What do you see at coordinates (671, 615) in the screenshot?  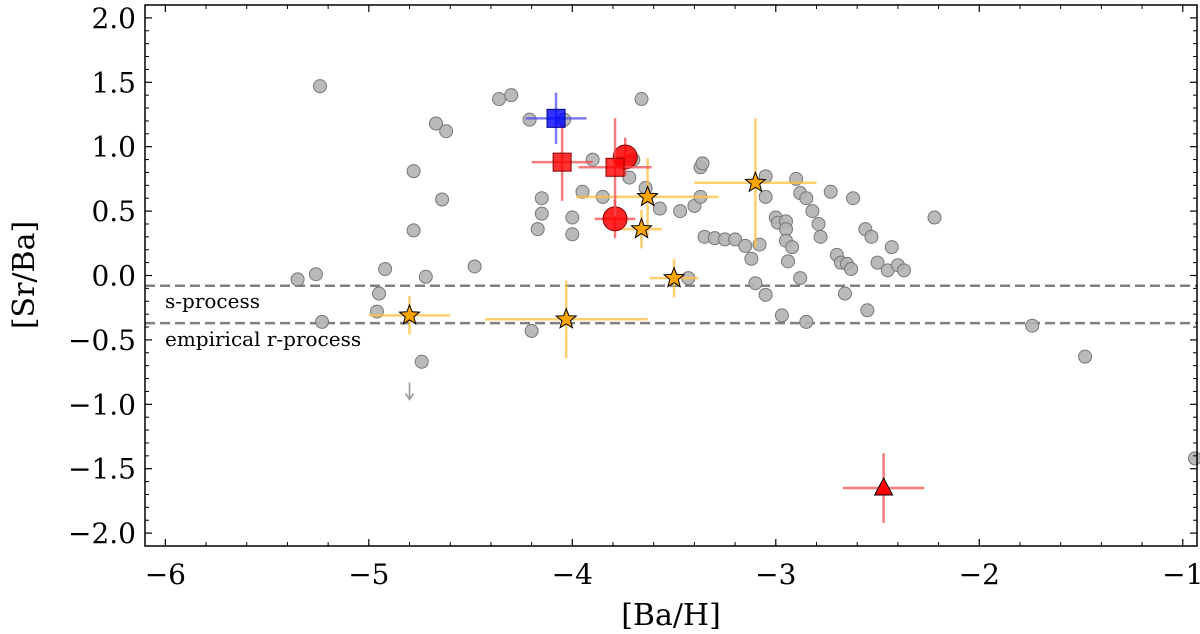 I see `x-axis-title: [Ba/H]` at bounding box center [671, 615].